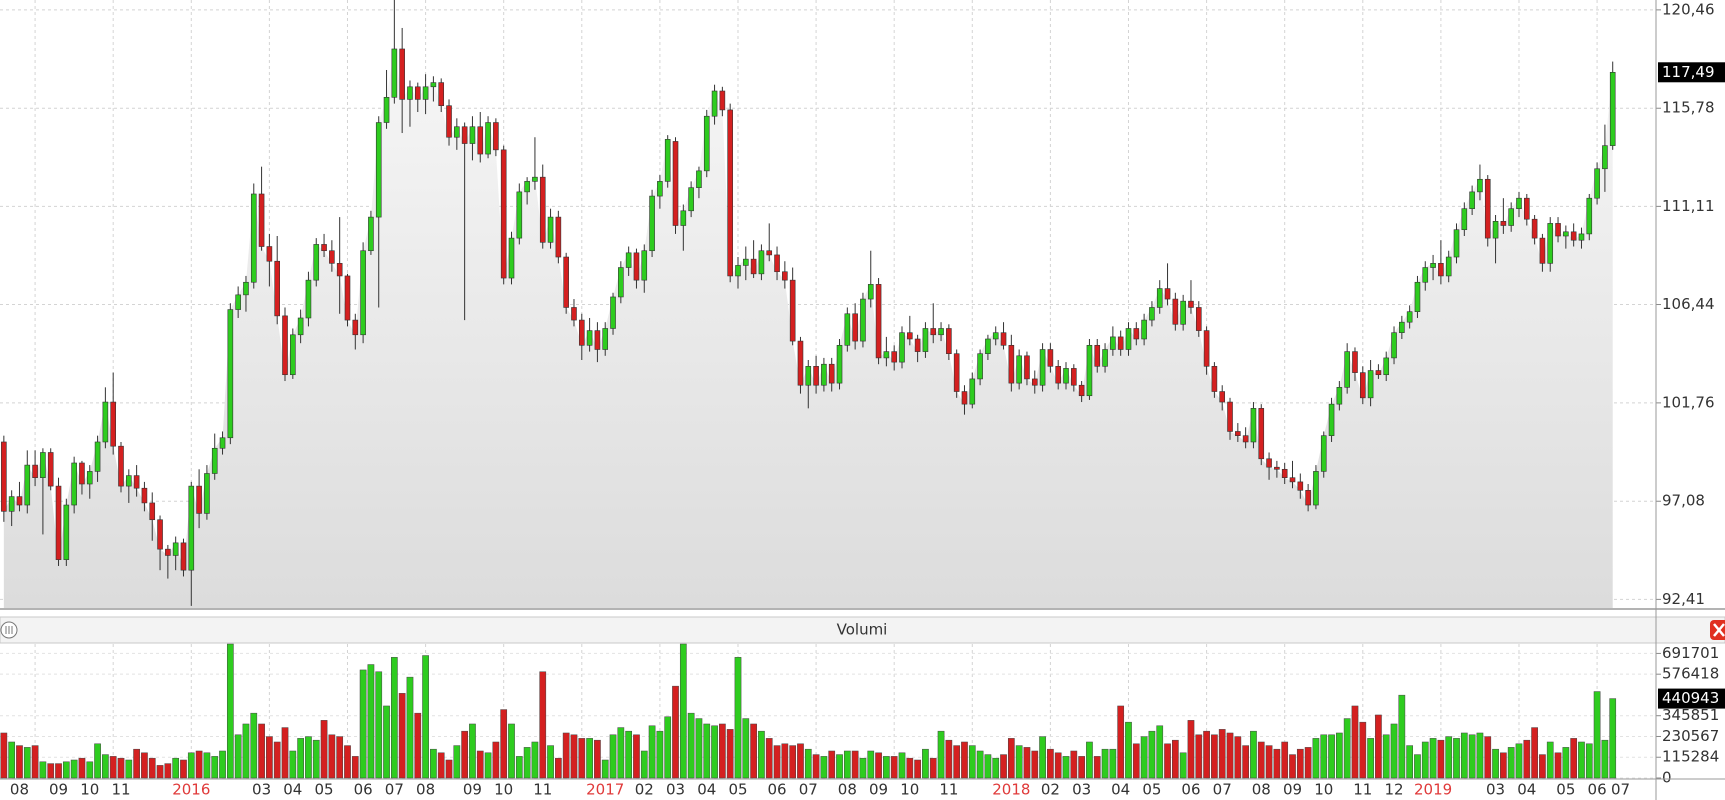 This screenshot has height=800, width=1725. What do you see at coordinates (1688, 72) in the screenshot?
I see `last-price-label: 117,49` at bounding box center [1688, 72].